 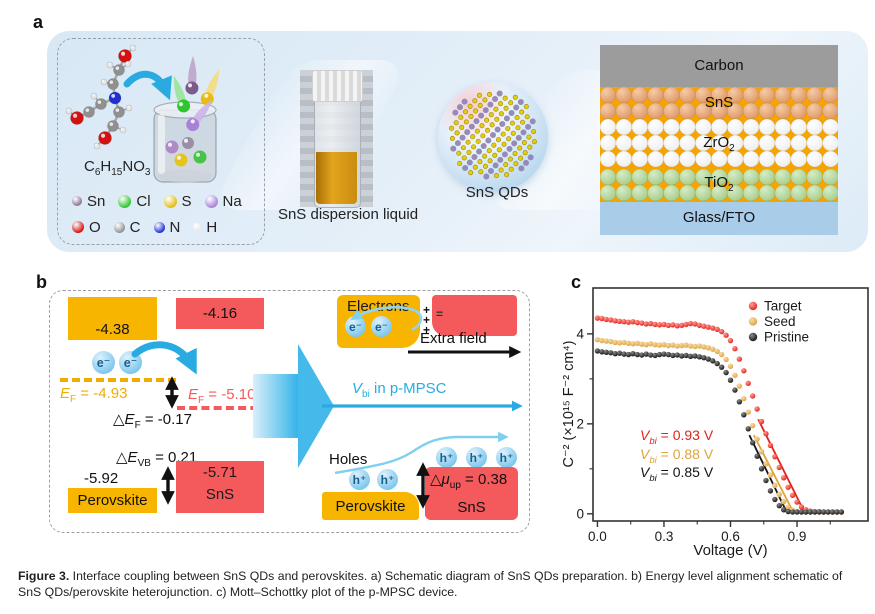 I want to click on perovskite-box-right: Perovskite, so click(x=370, y=506).